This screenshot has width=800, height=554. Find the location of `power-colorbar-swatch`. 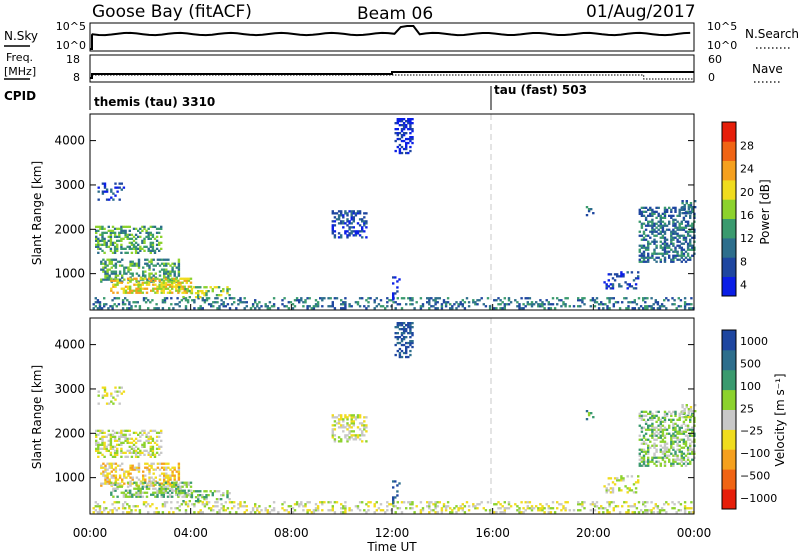

power-colorbar-swatch is located at coordinates (729, 228).